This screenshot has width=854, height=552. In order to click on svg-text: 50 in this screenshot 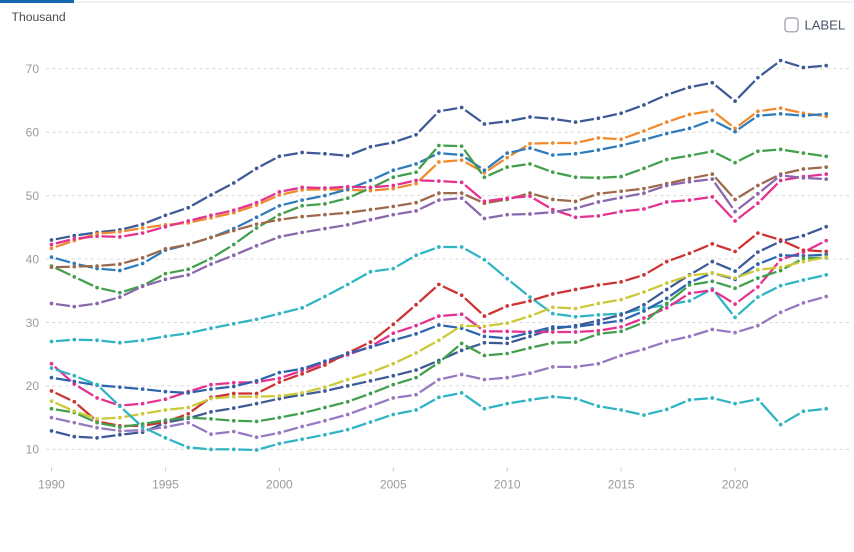, I will do `click(33, 196)`.